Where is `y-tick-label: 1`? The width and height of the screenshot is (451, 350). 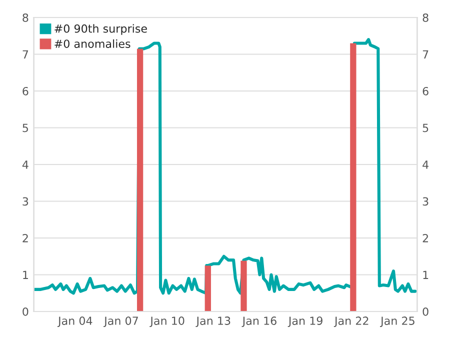 y-tick-label: 1 is located at coordinates (25, 274).